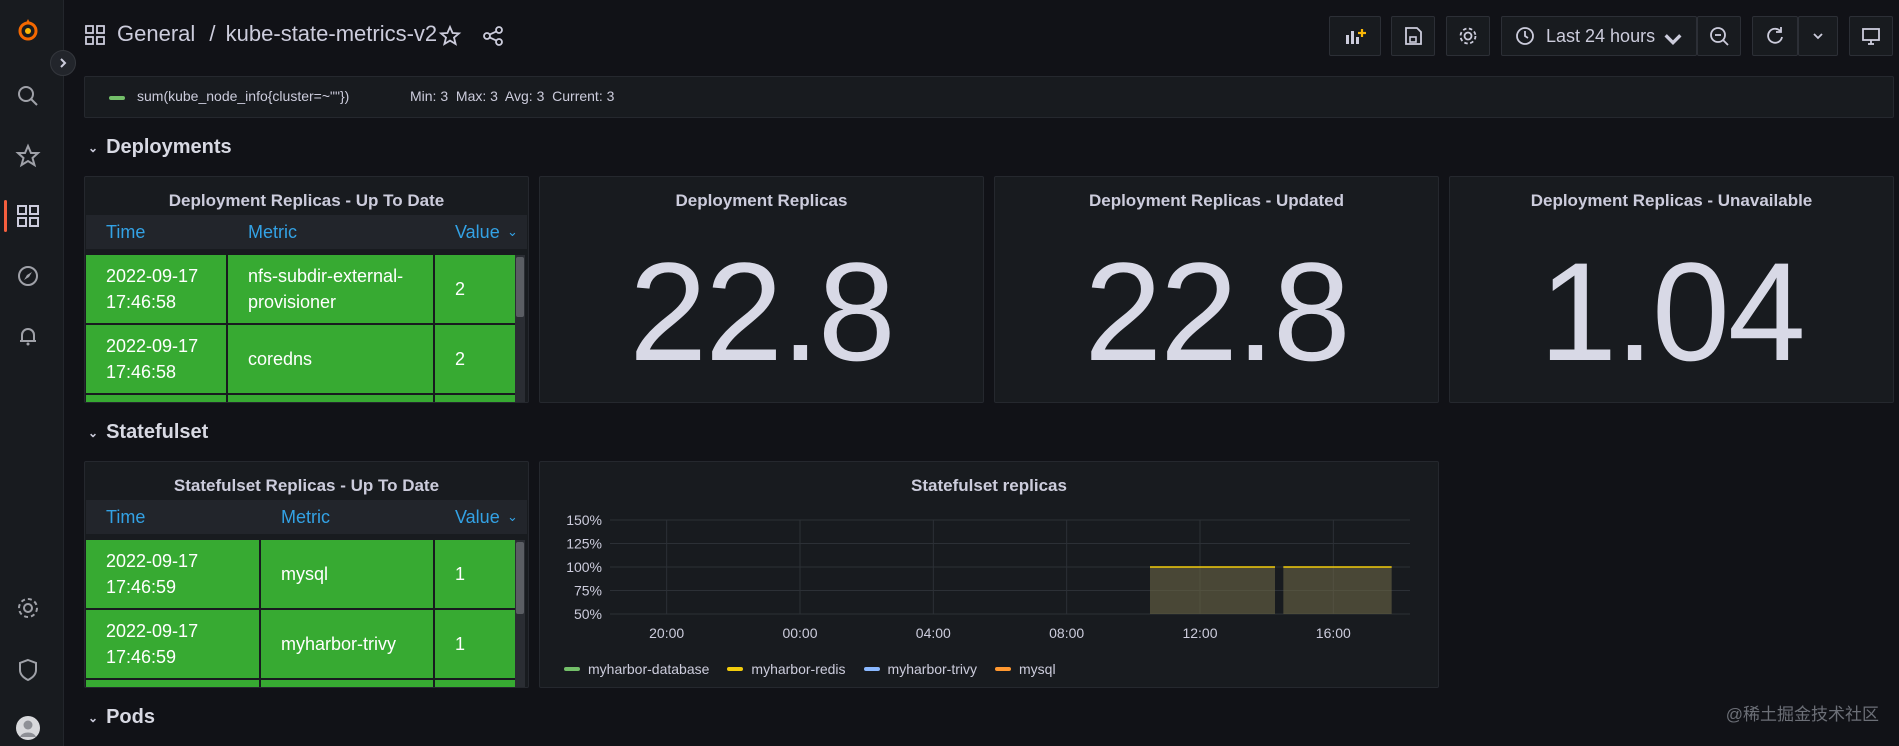 This screenshot has height=746, width=1899. I want to click on time-picker-button: Last 24 hours, so click(1599, 36).